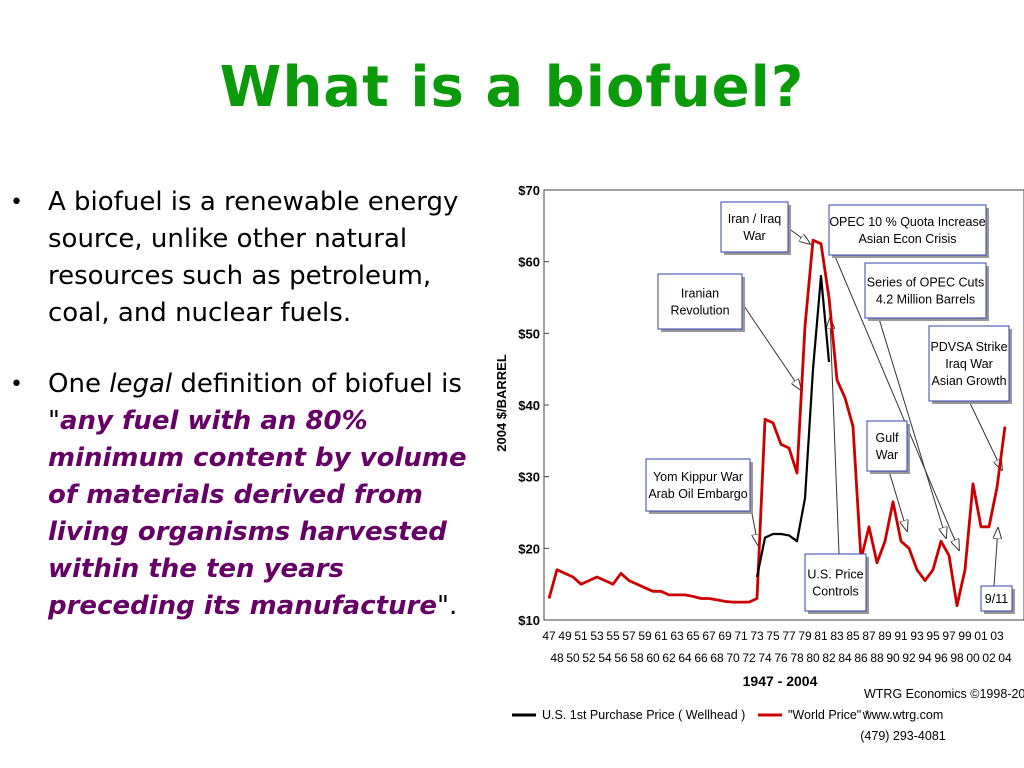 The width and height of the screenshot is (1024, 768). Describe the element at coordinates (989, 658) in the screenshot. I see `x-tick-label: 02` at that location.